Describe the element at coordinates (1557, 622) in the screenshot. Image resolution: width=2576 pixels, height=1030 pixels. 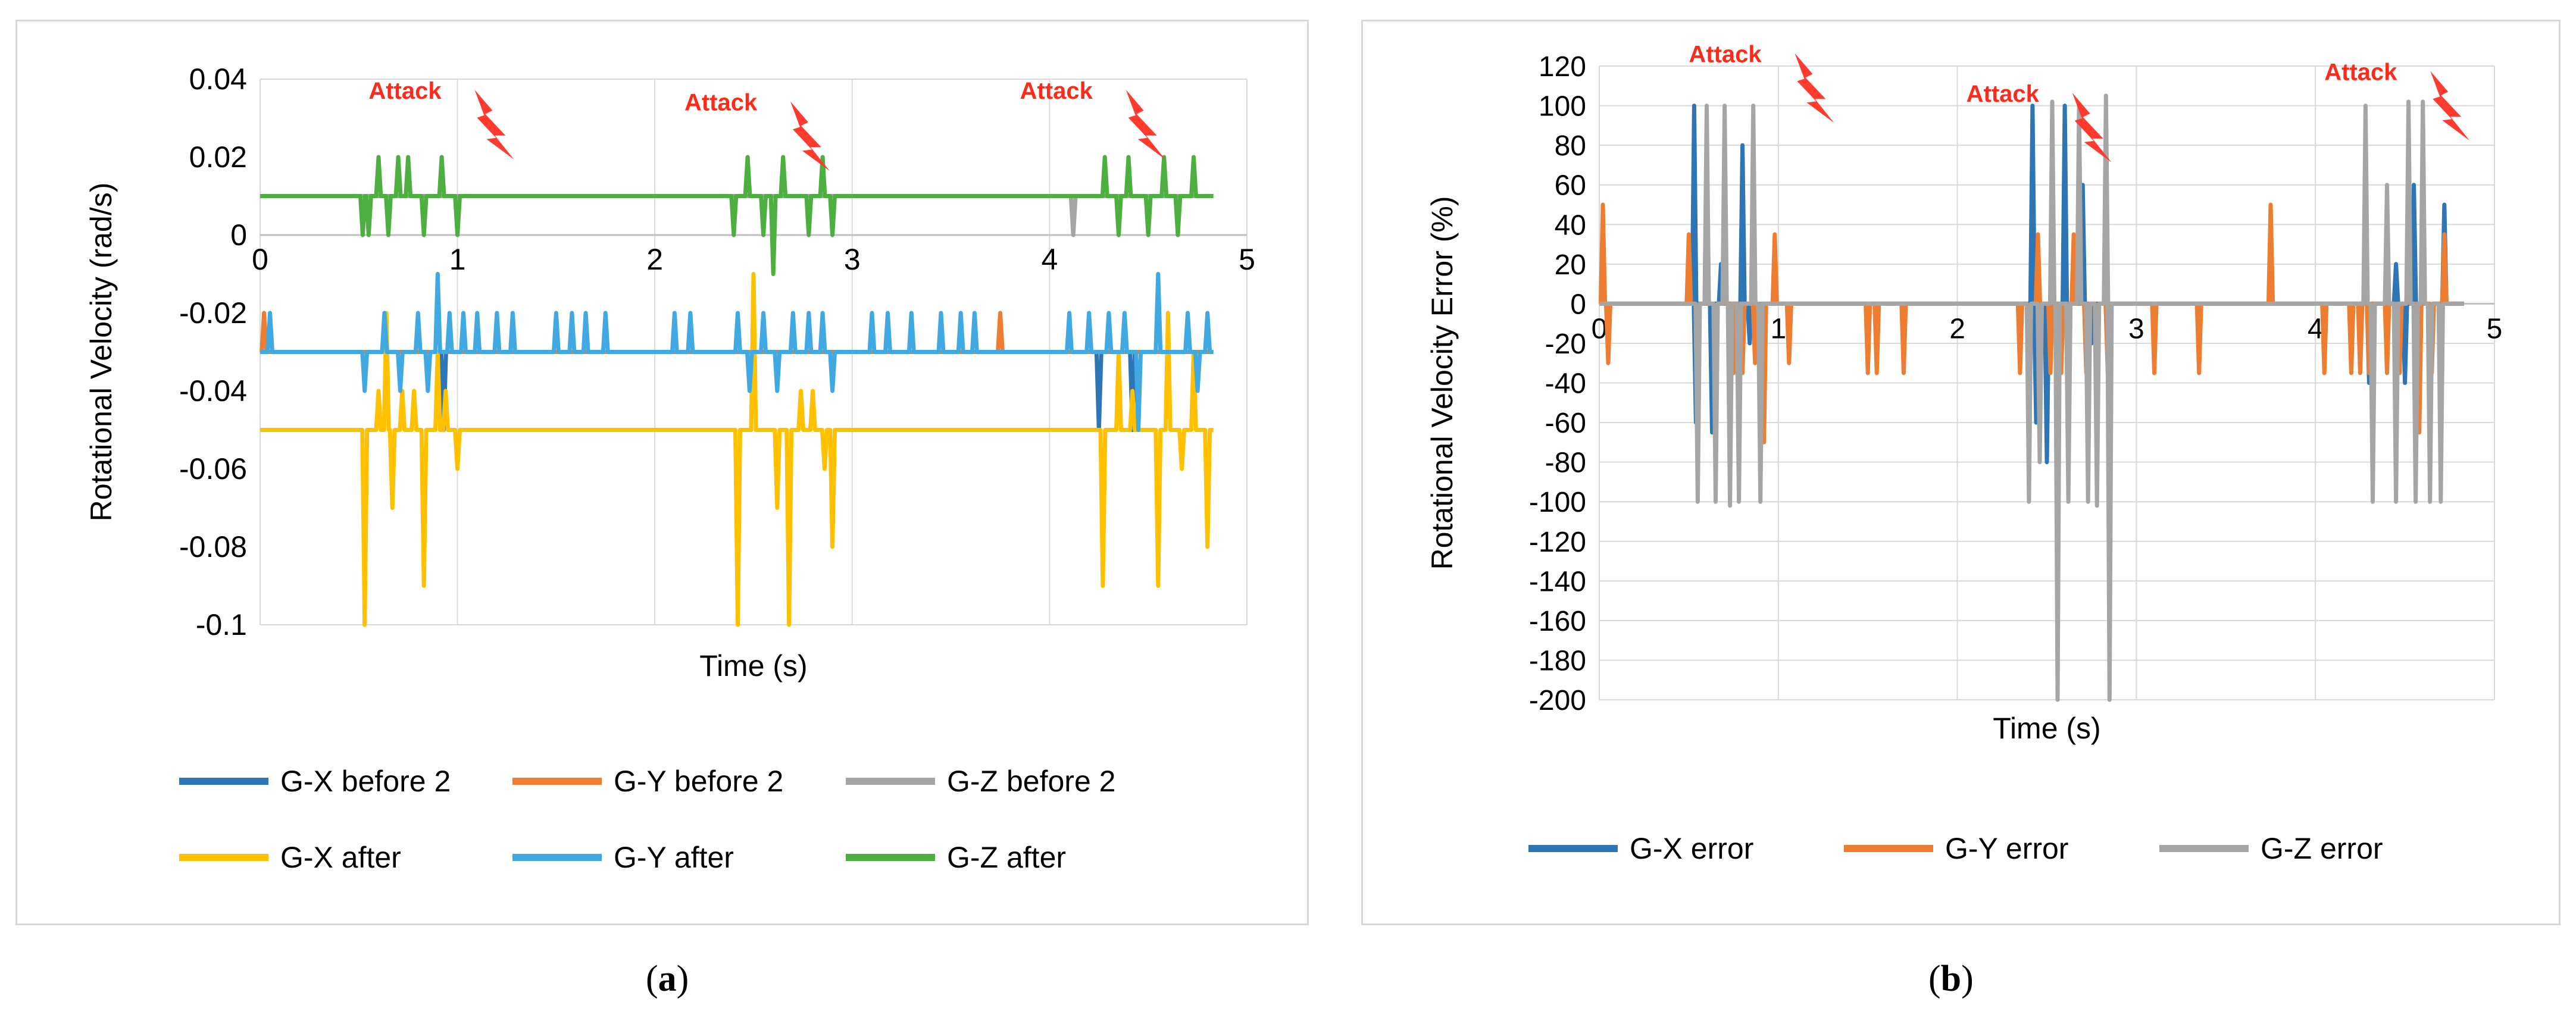
I see `y-tick-label: -160` at that location.